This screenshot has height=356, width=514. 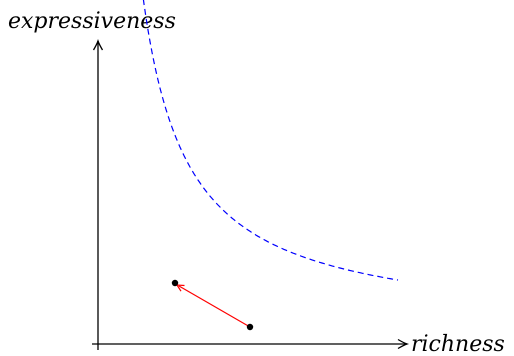 I want to click on point-end, so click(x=175, y=283).